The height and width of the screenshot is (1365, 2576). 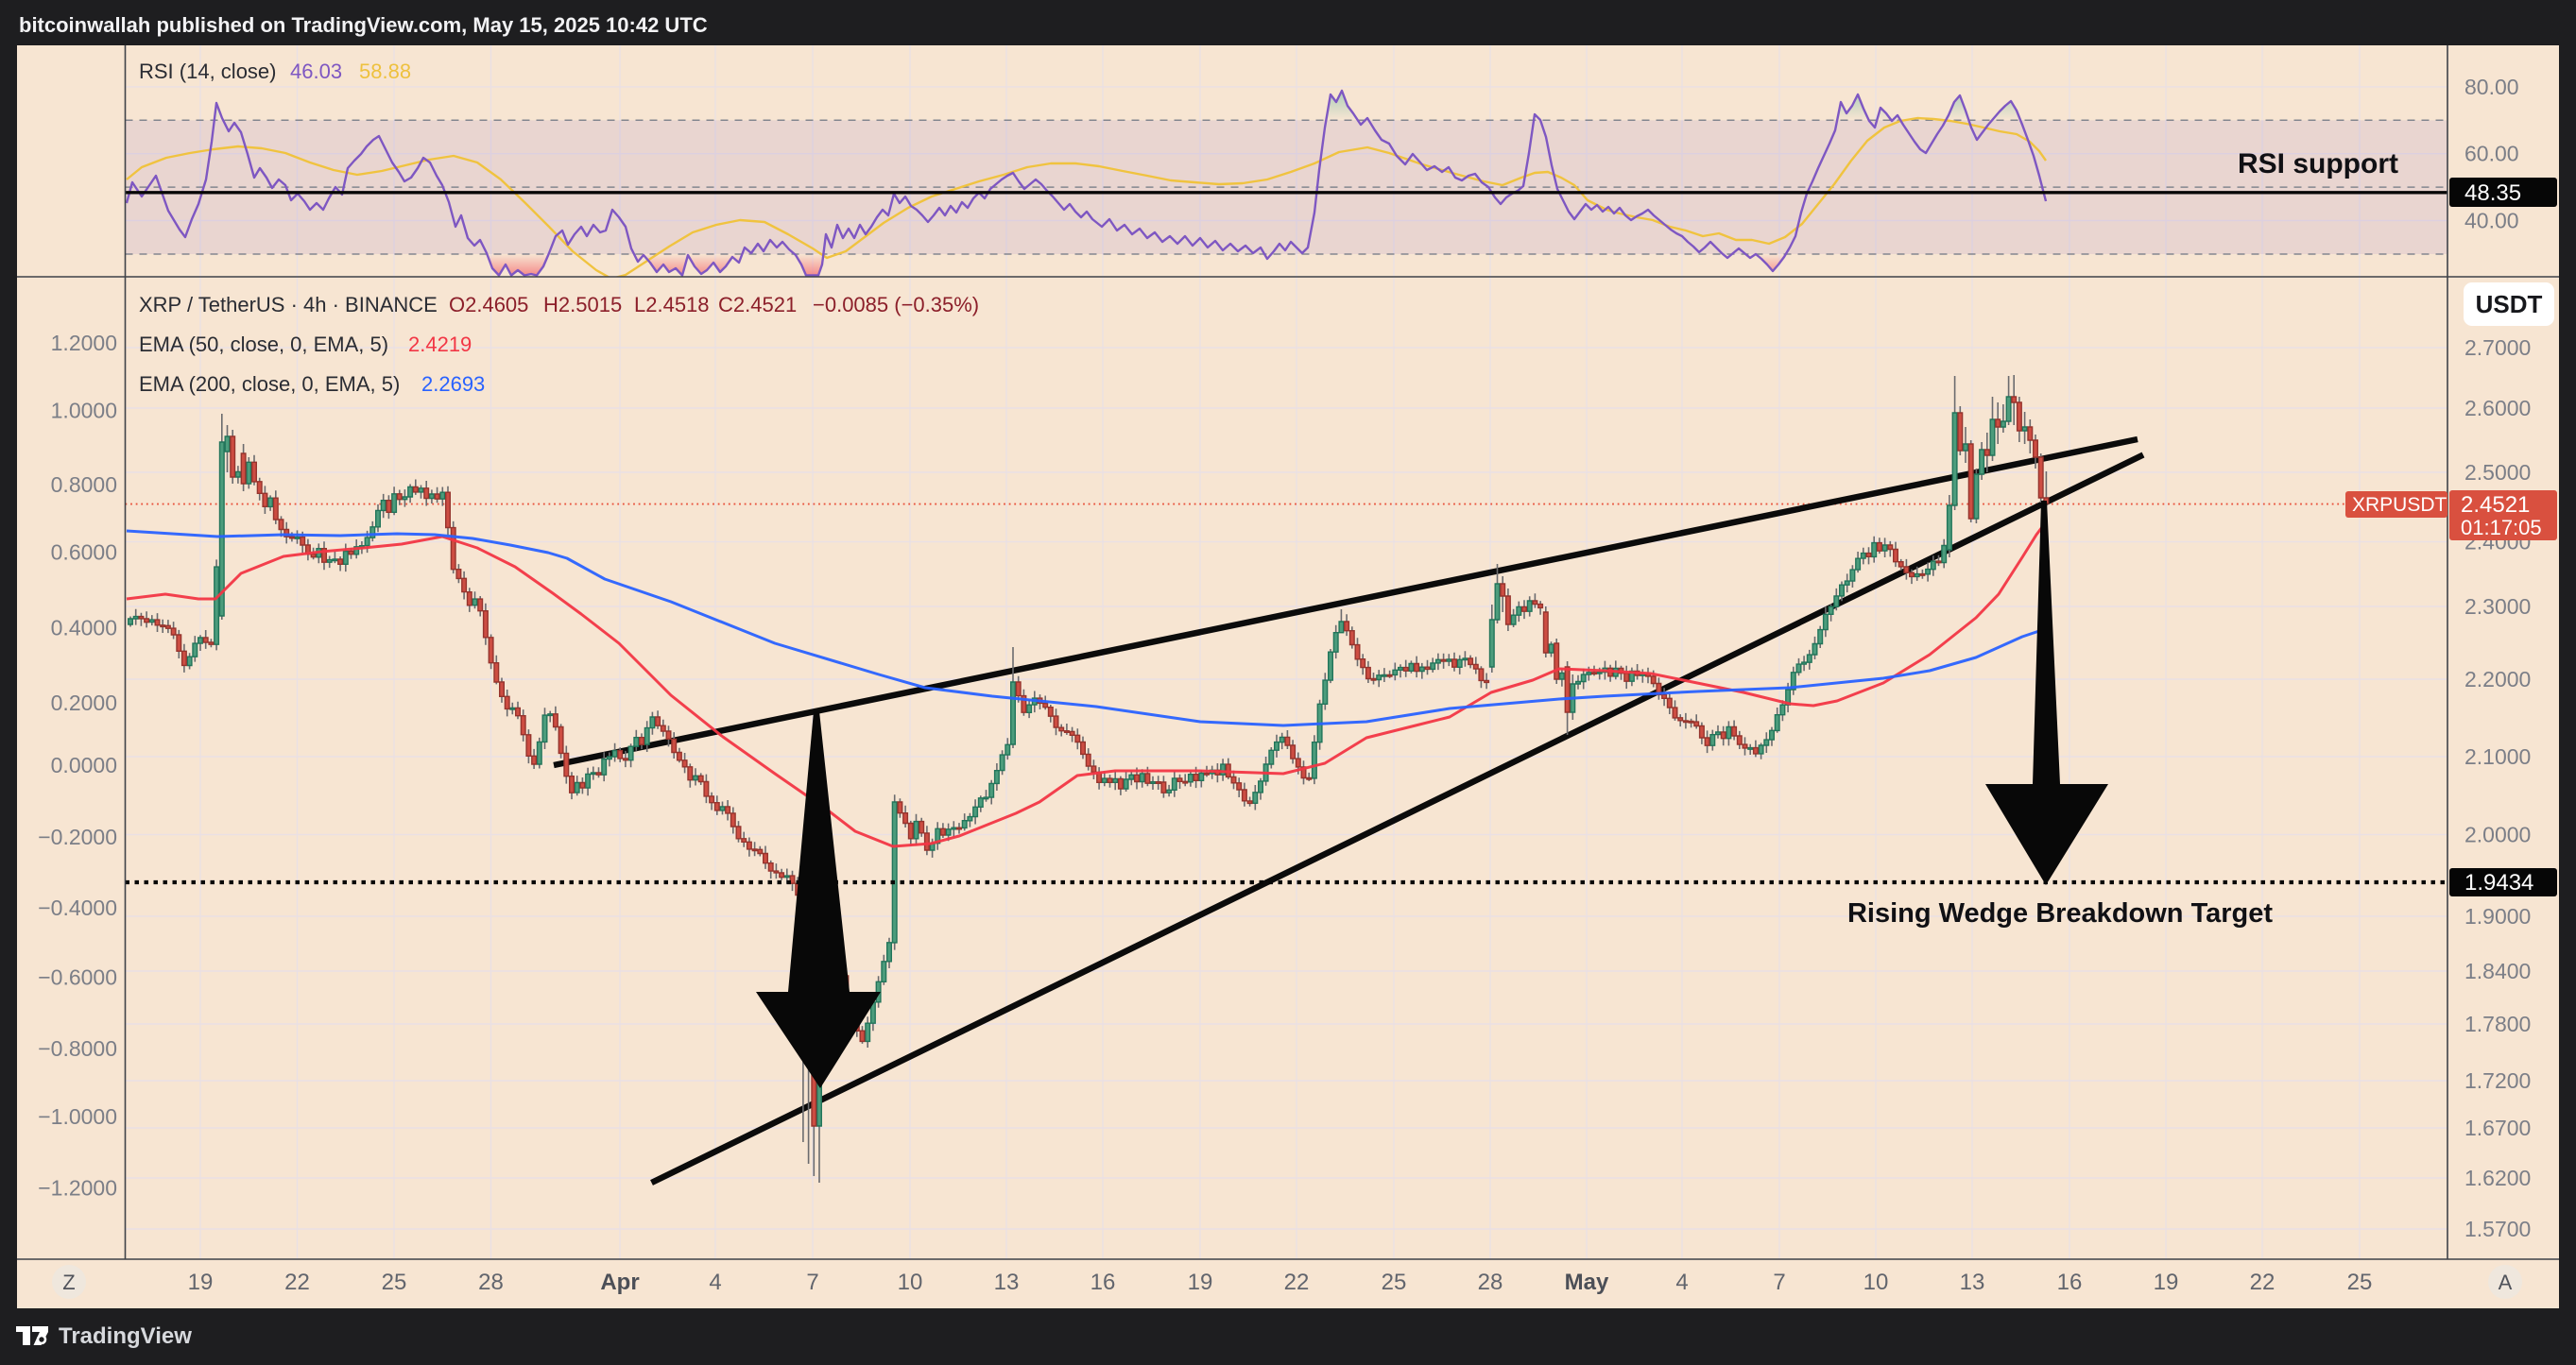 I want to click on svg-text: TradingView, so click(x=125, y=1336).